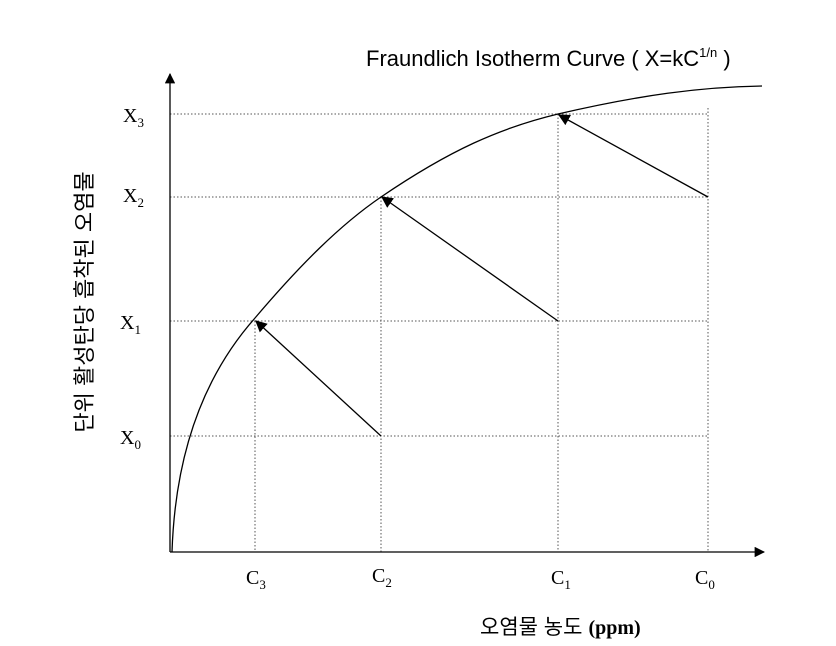  What do you see at coordinates (133, 197) in the screenshot?
I see `y-level-label: X2` at bounding box center [133, 197].